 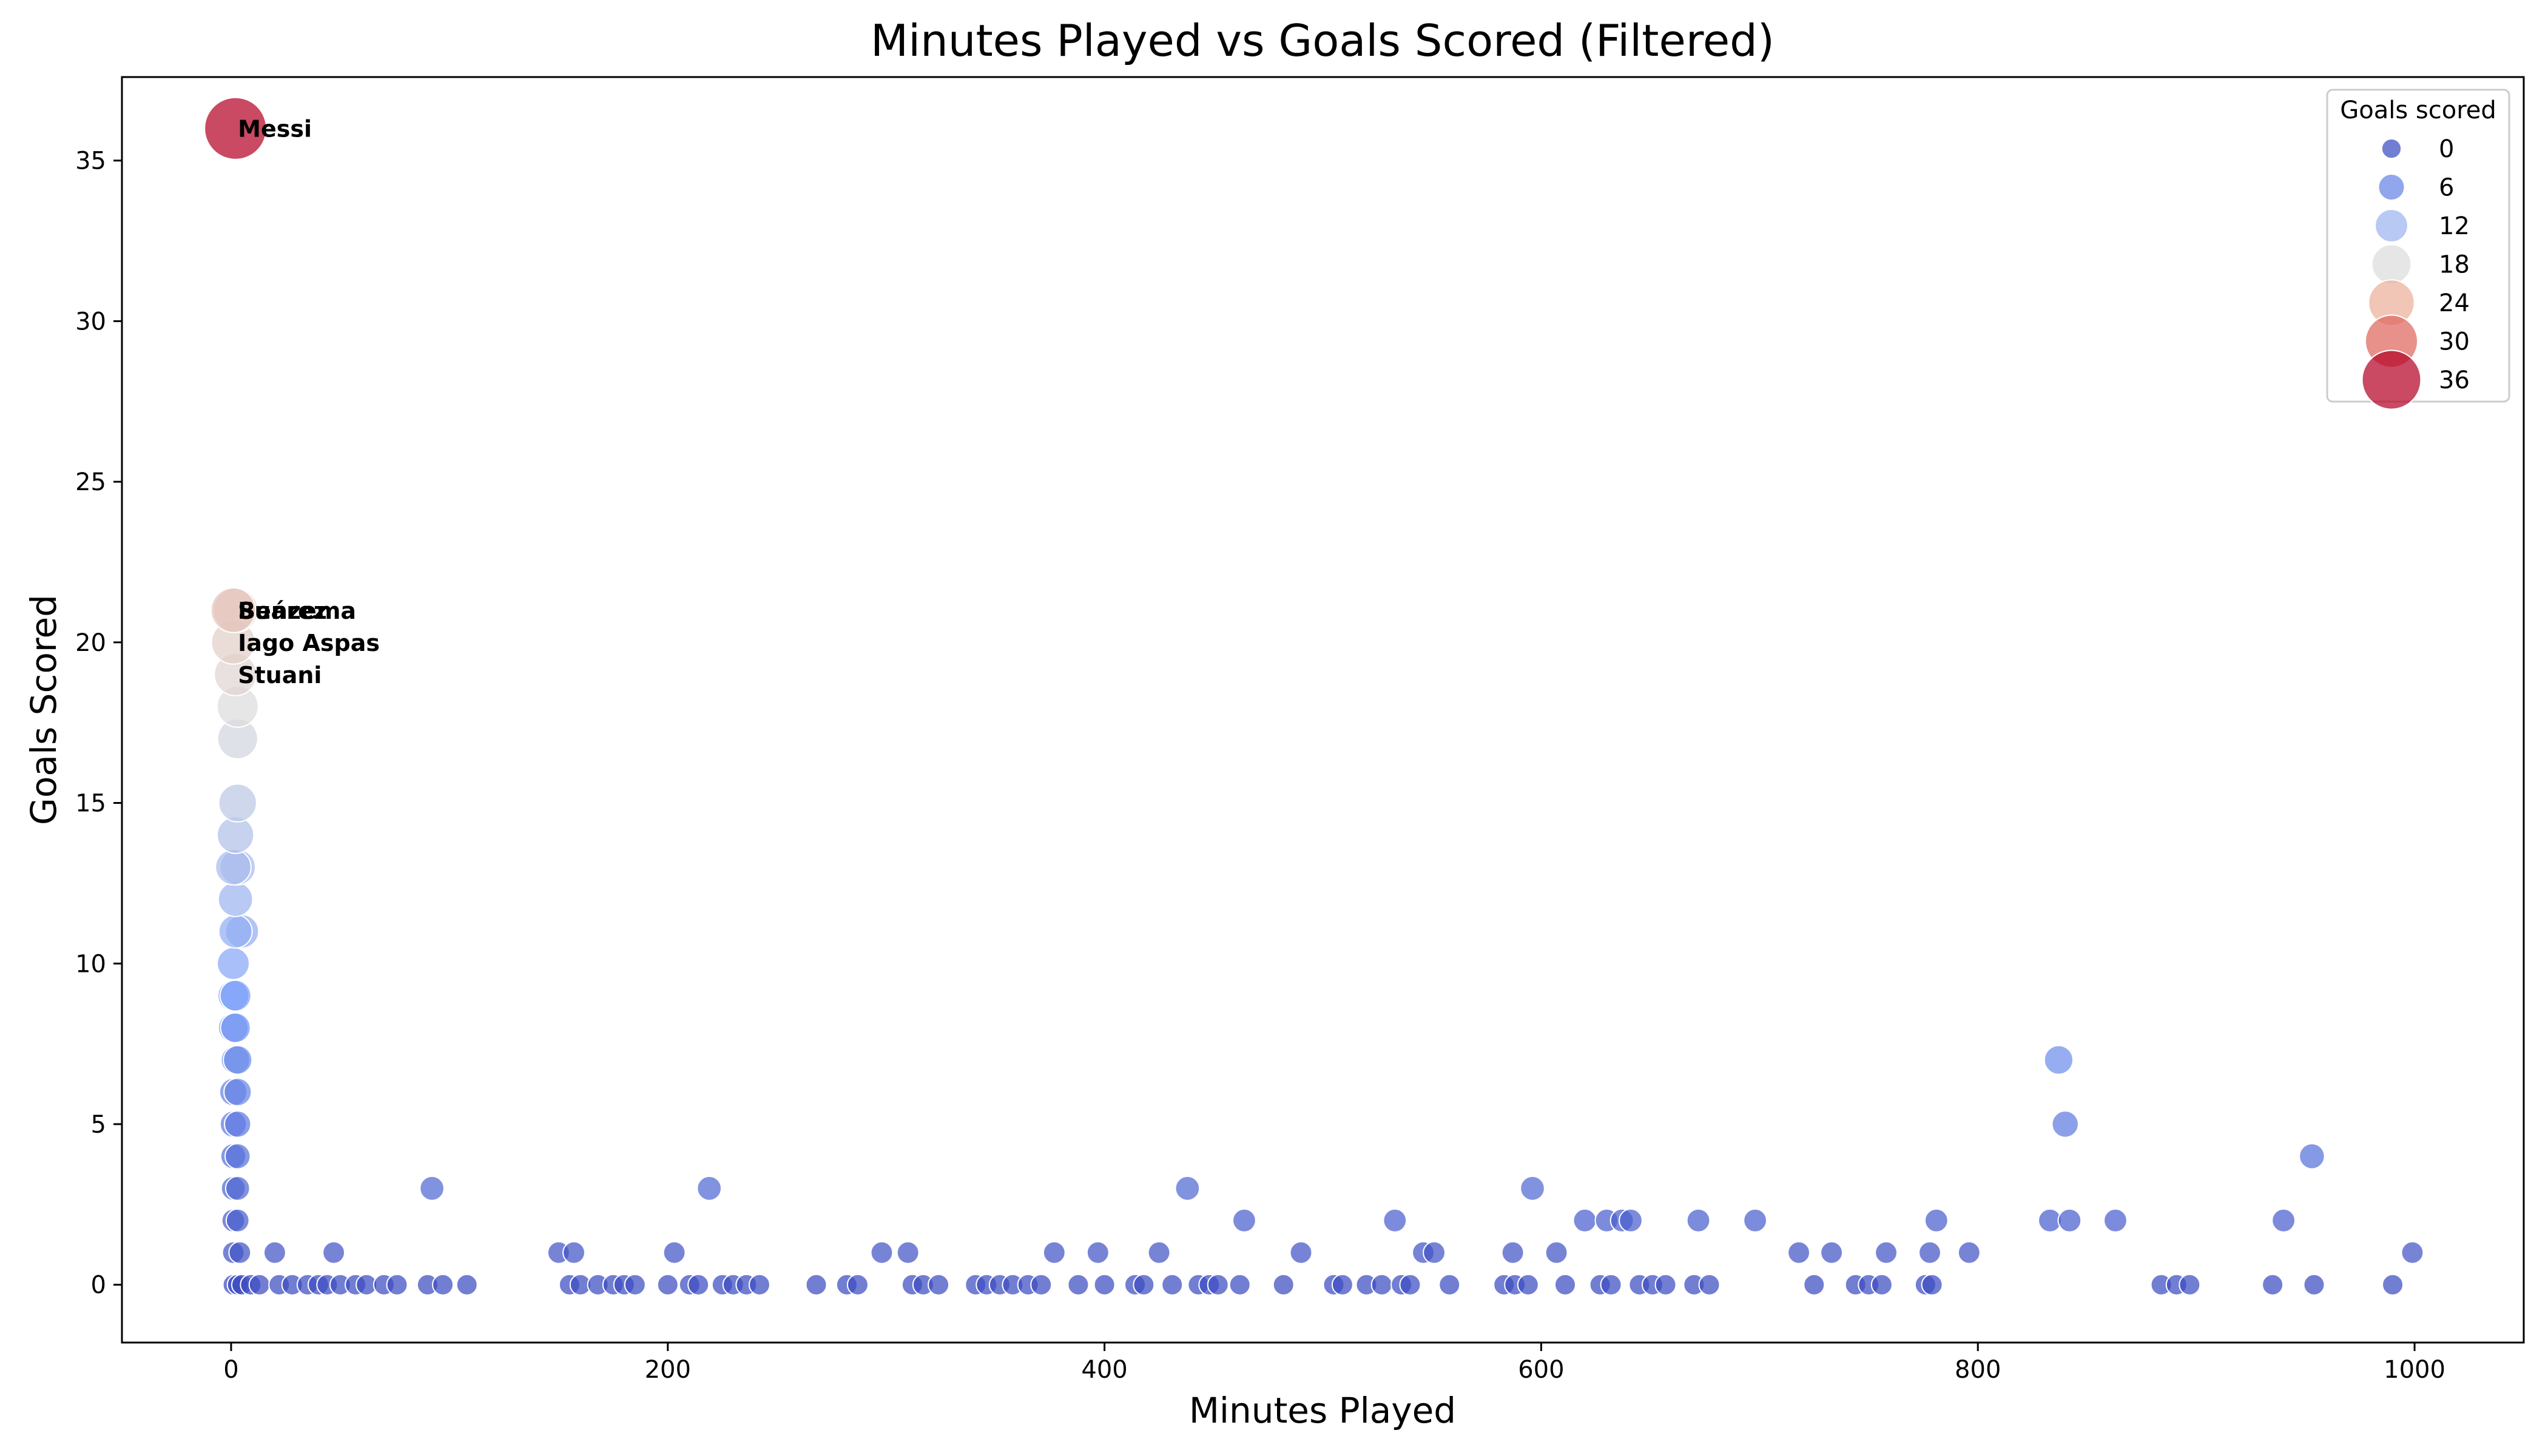 I want to click on legend-label: 30, so click(x=2454, y=342).